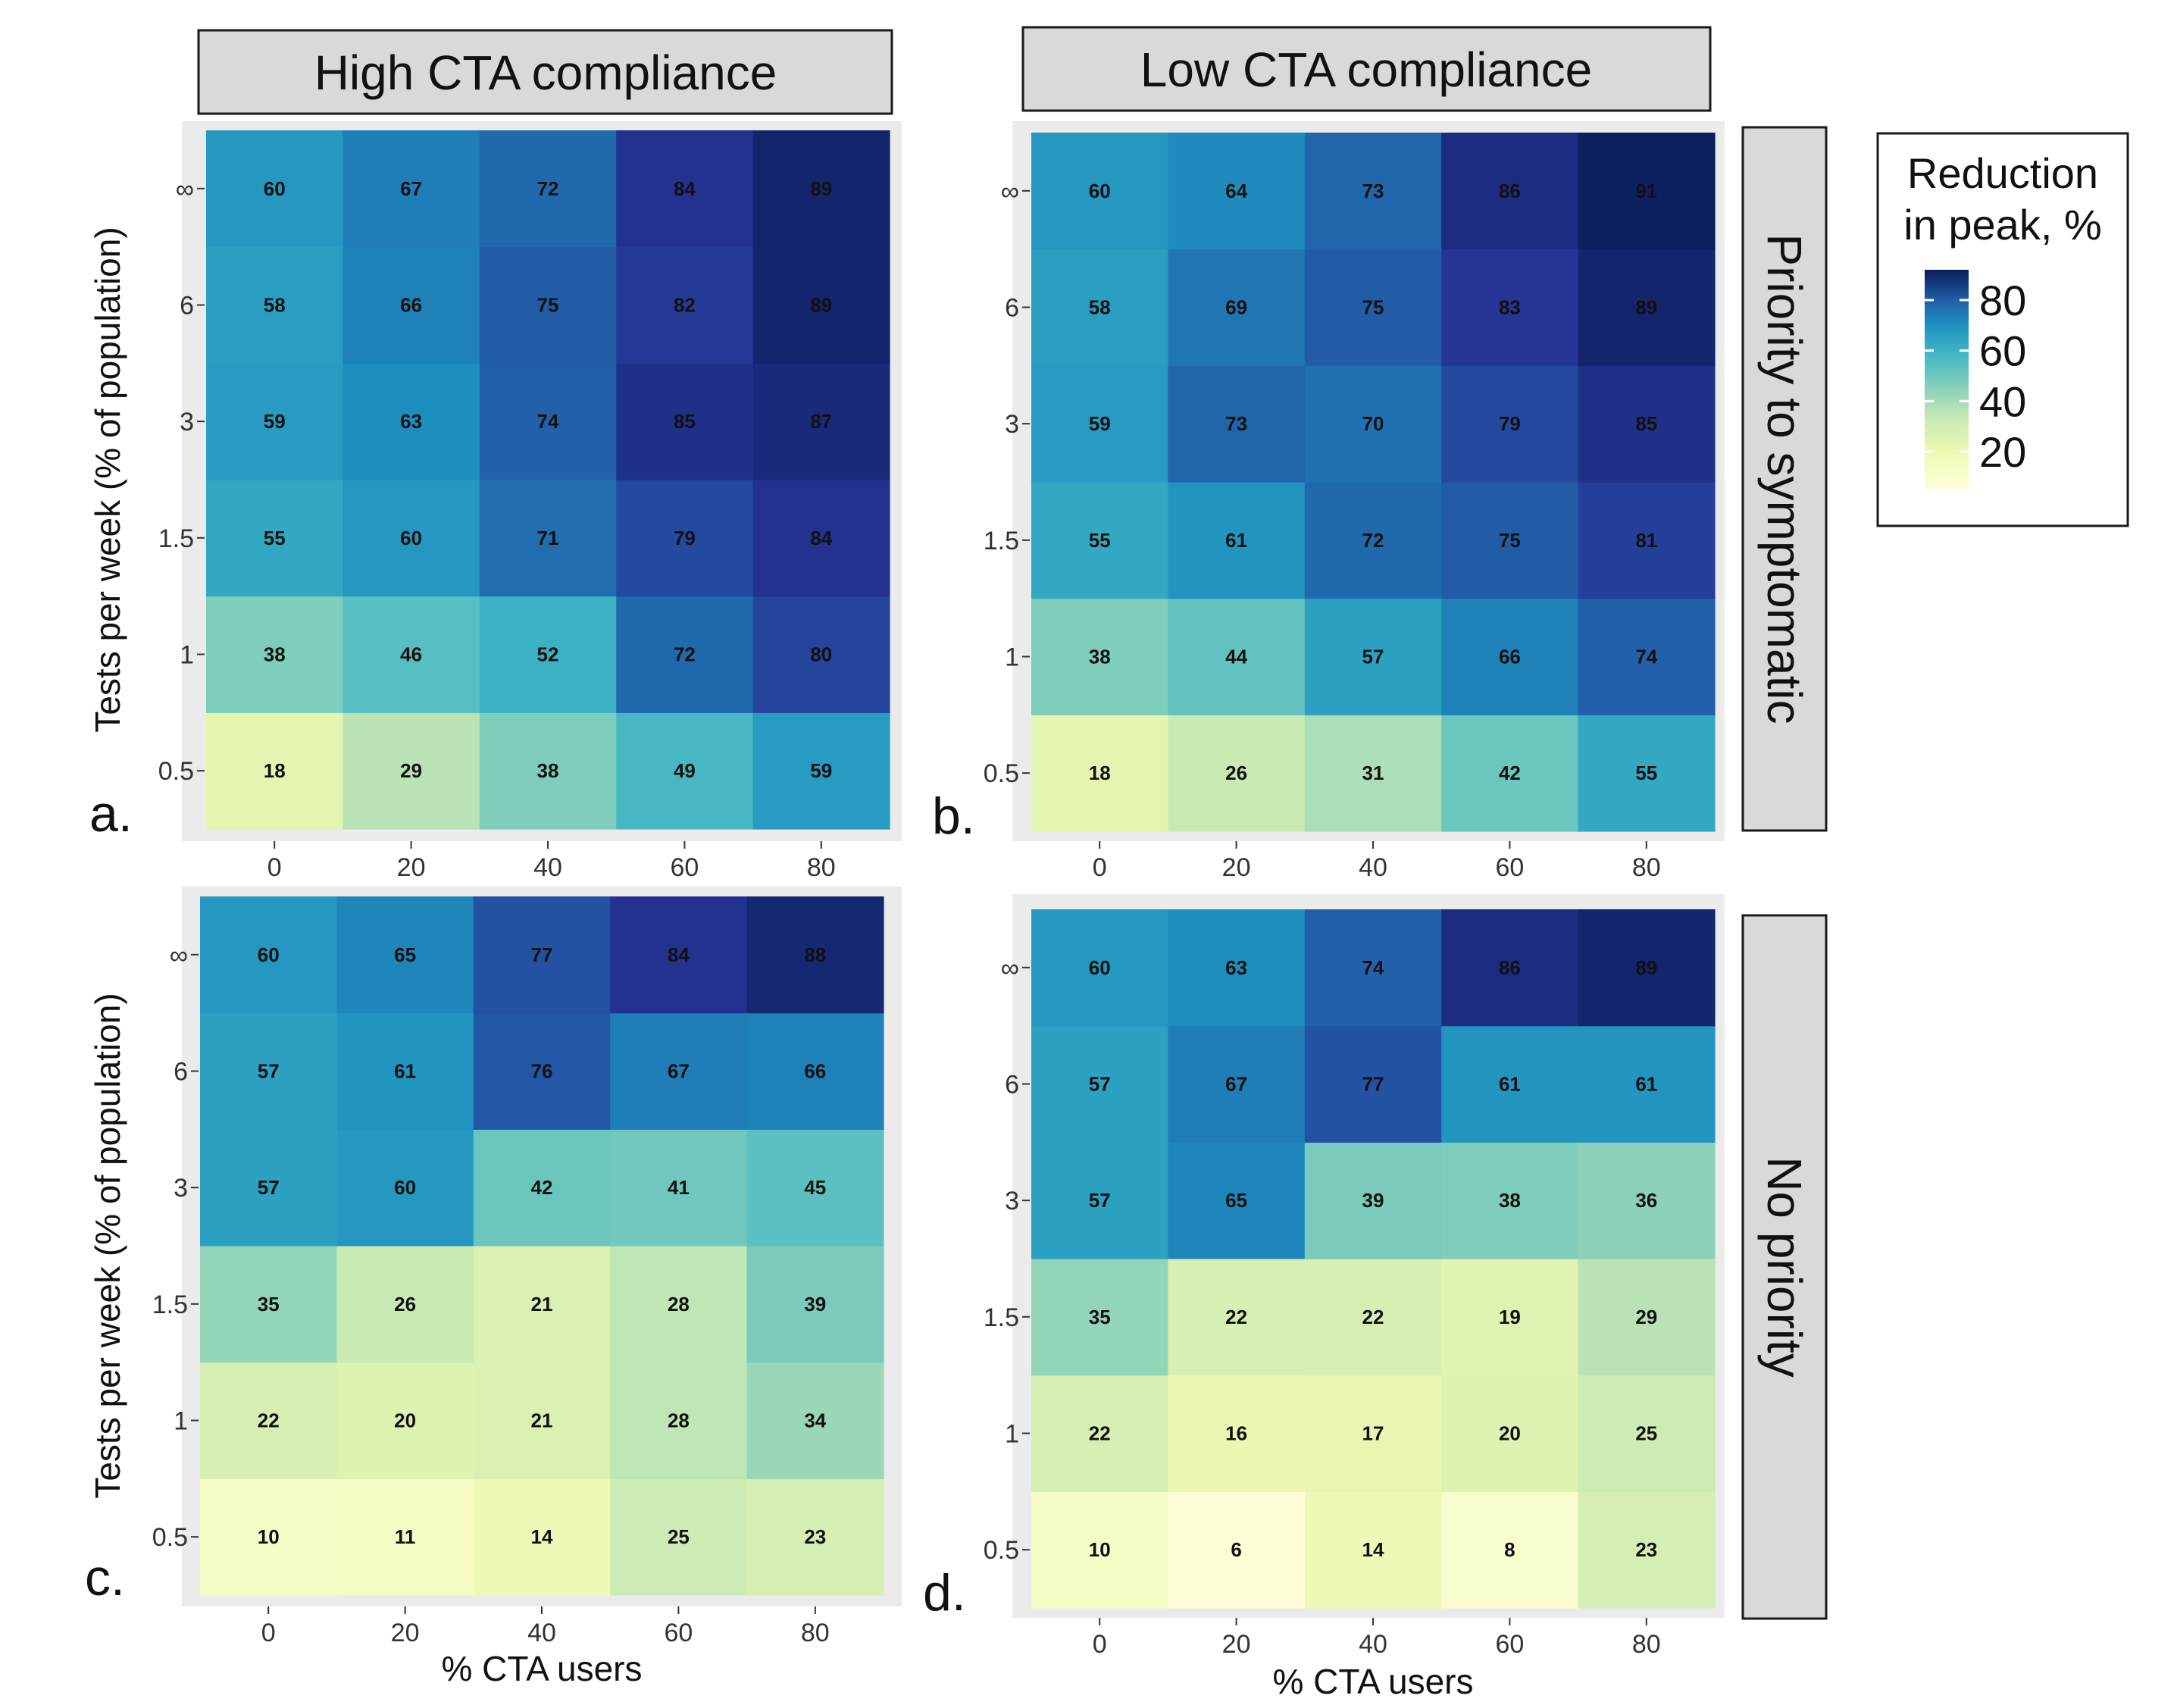 Image resolution: width=2177 pixels, height=1708 pixels. I want to click on y-tick-label: 3, so click(1012, 1201).